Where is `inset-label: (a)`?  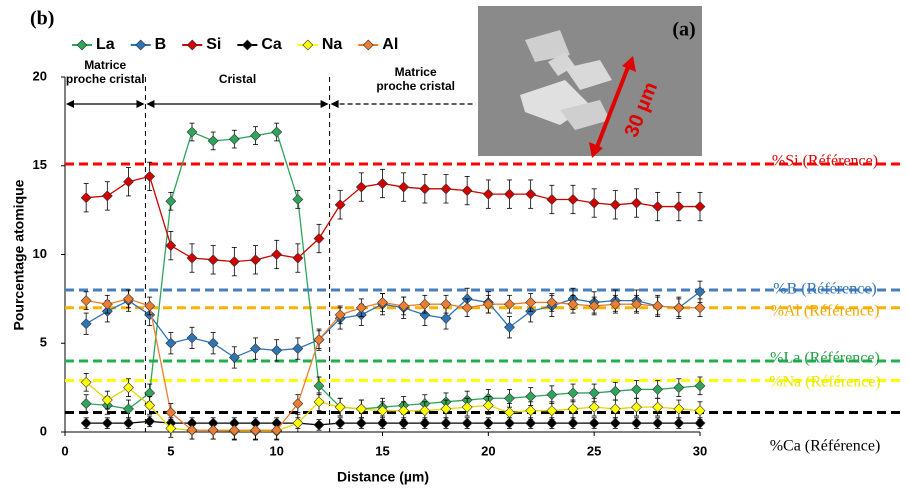
inset-label: (a) is located at coordinates (683, 30).